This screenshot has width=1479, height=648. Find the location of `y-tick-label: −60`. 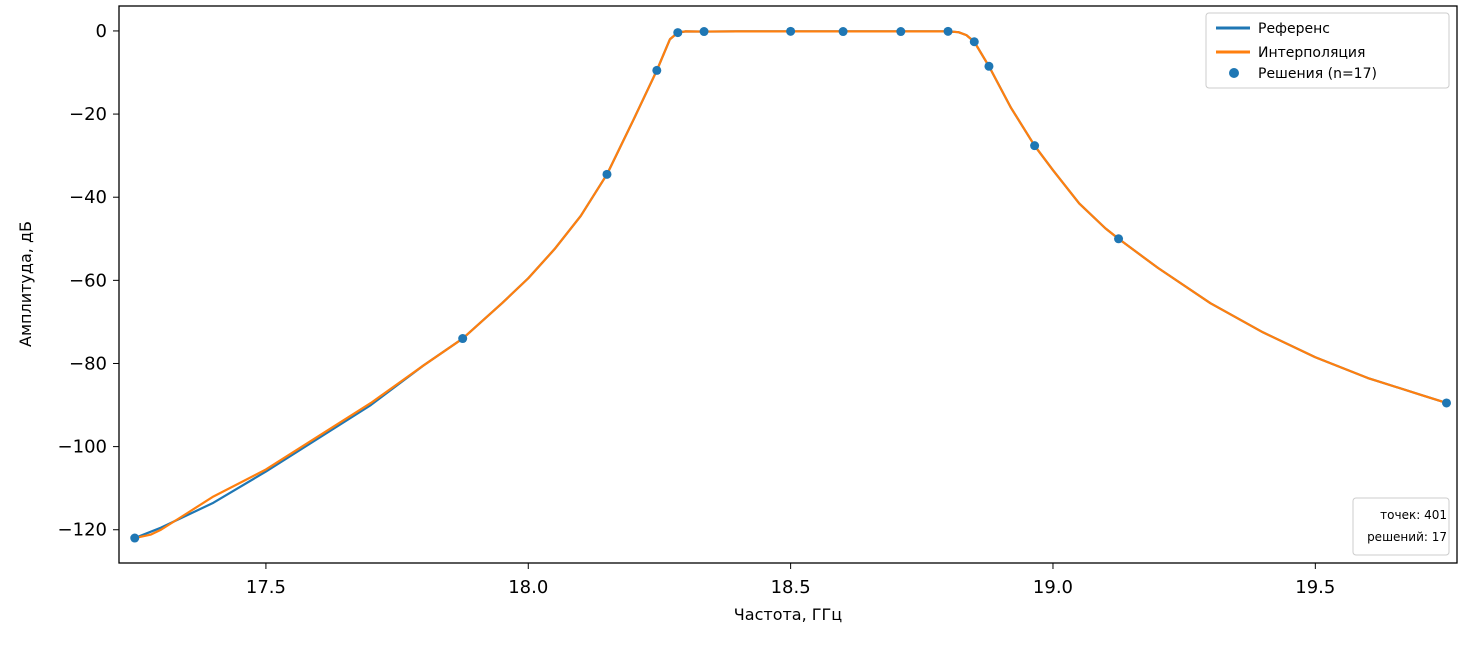

y-tick-label: −60 is located at coordinates (88, 280).